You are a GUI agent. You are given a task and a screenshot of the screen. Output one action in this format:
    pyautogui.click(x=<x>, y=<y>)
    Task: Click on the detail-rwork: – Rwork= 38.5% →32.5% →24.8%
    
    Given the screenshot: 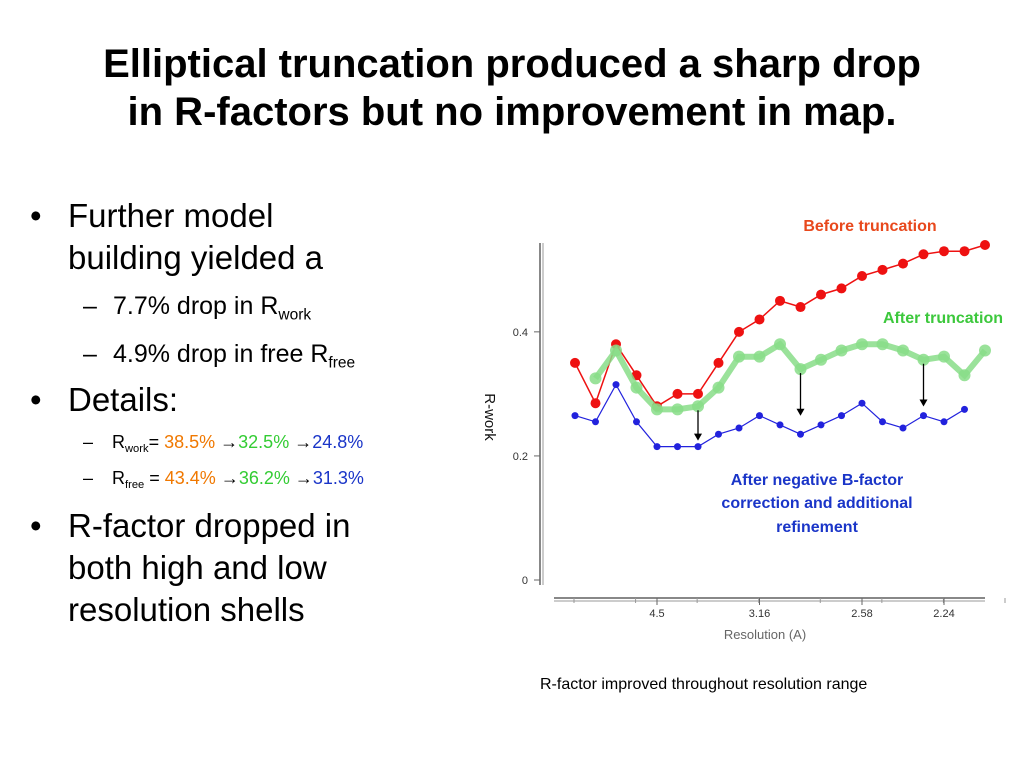 What is the action you would take?
    pyautogui.click(x=250, y=442)
    